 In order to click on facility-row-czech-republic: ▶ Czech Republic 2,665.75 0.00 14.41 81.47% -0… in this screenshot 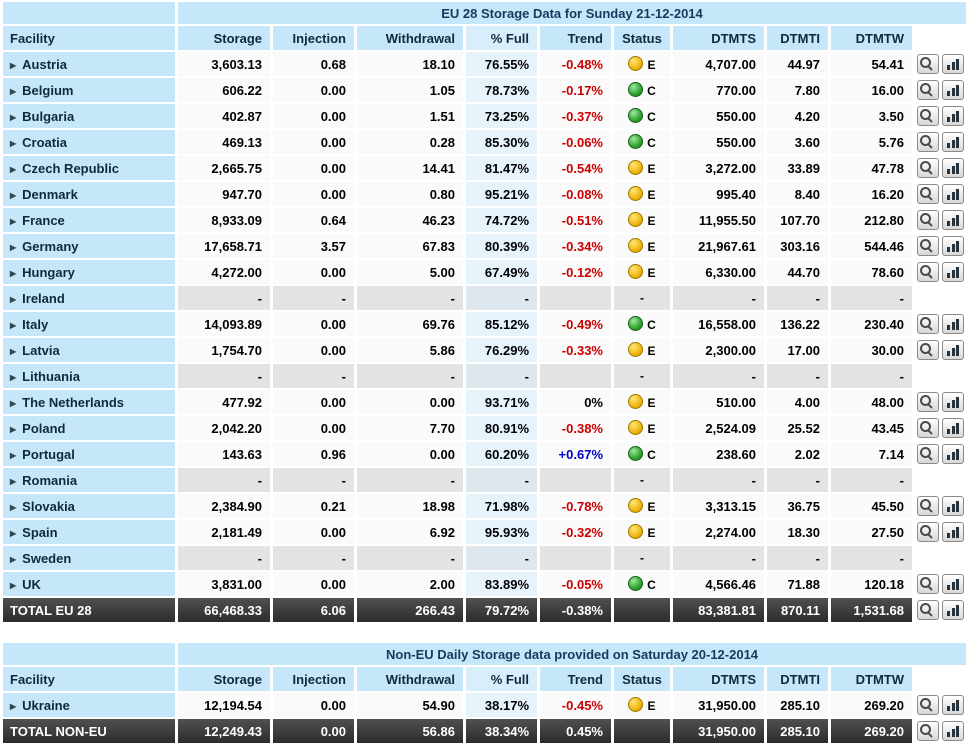, I will do `click(484, 168)`.